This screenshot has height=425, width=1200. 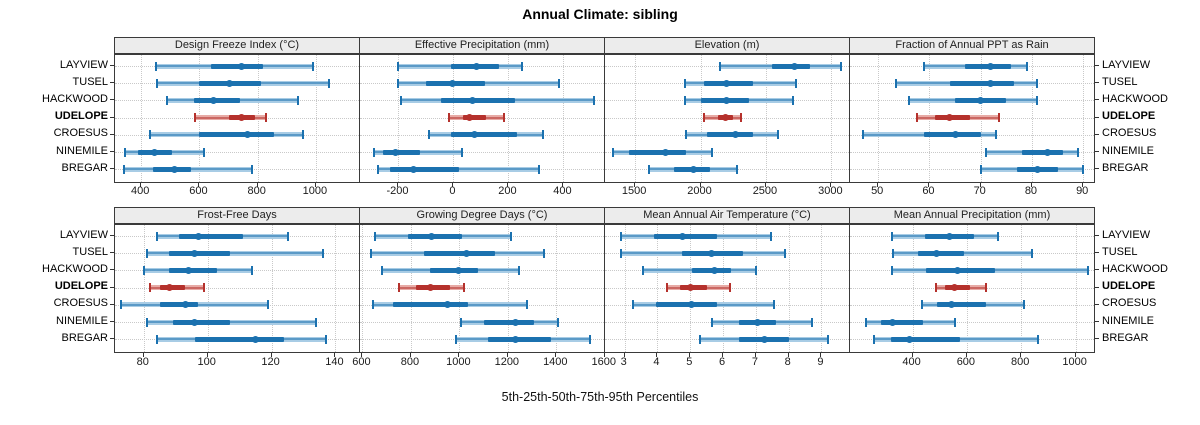 I want to click on x-tick-label: 600, so click(x=198, y=191).